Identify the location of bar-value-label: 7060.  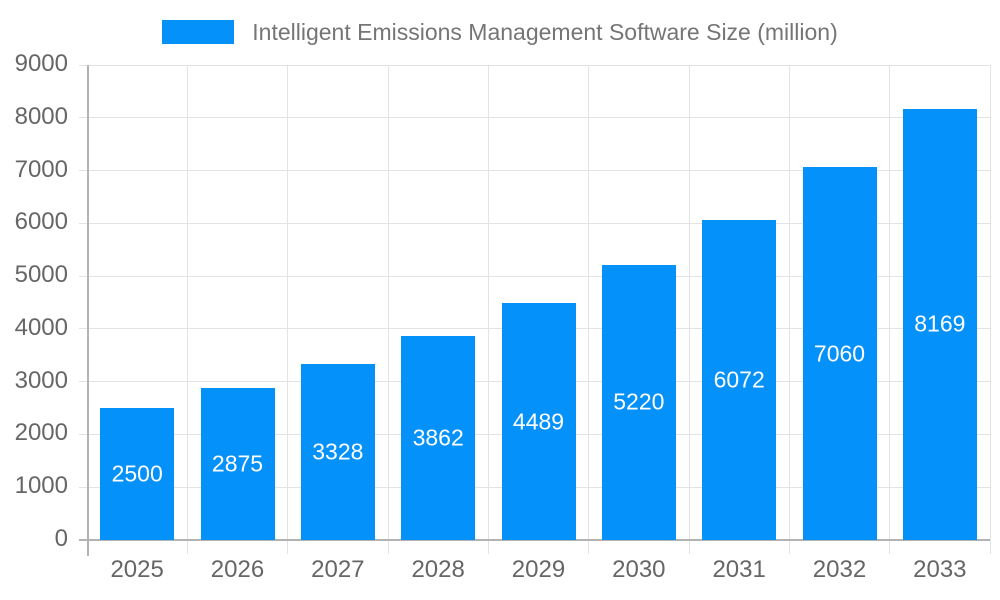
(839, 353).